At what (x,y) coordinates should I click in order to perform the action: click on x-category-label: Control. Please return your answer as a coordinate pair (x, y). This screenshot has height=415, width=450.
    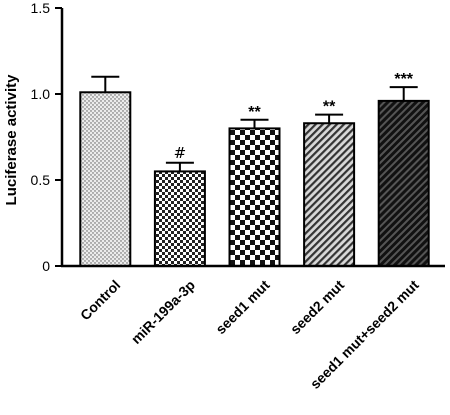
    Looking at the image, I should click on (100, 300).